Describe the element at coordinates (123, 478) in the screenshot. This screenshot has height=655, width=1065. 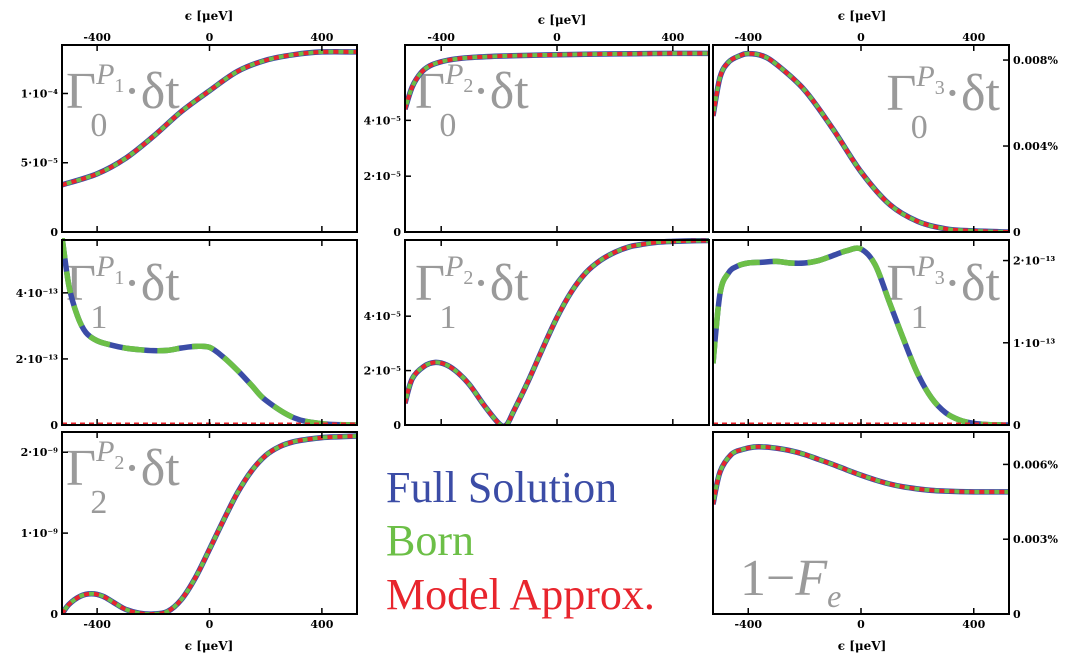
I see `panel-label: ΓP2 2·δt` at that location.